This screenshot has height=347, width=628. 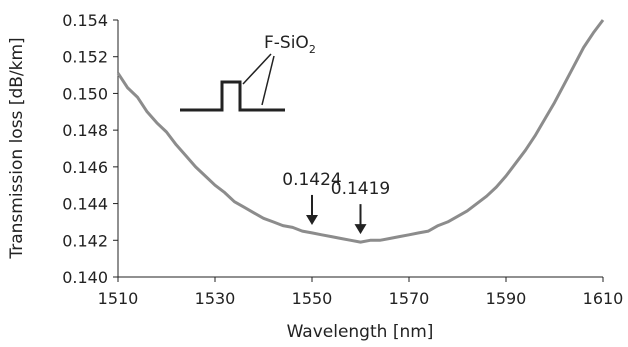 What do you see at coordinates (603, 298) in the screenshot?
I see `x-tick-label: 1610` at bounding box center [603, 298].